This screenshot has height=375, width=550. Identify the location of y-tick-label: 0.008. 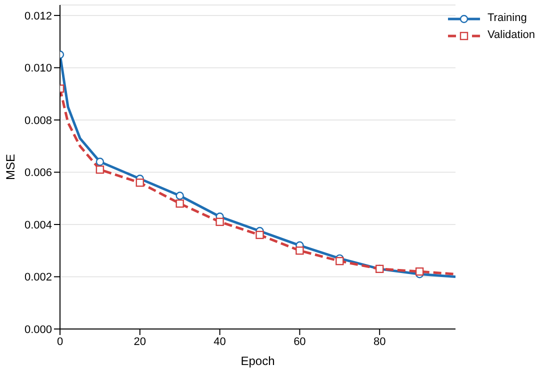
(38, 120).